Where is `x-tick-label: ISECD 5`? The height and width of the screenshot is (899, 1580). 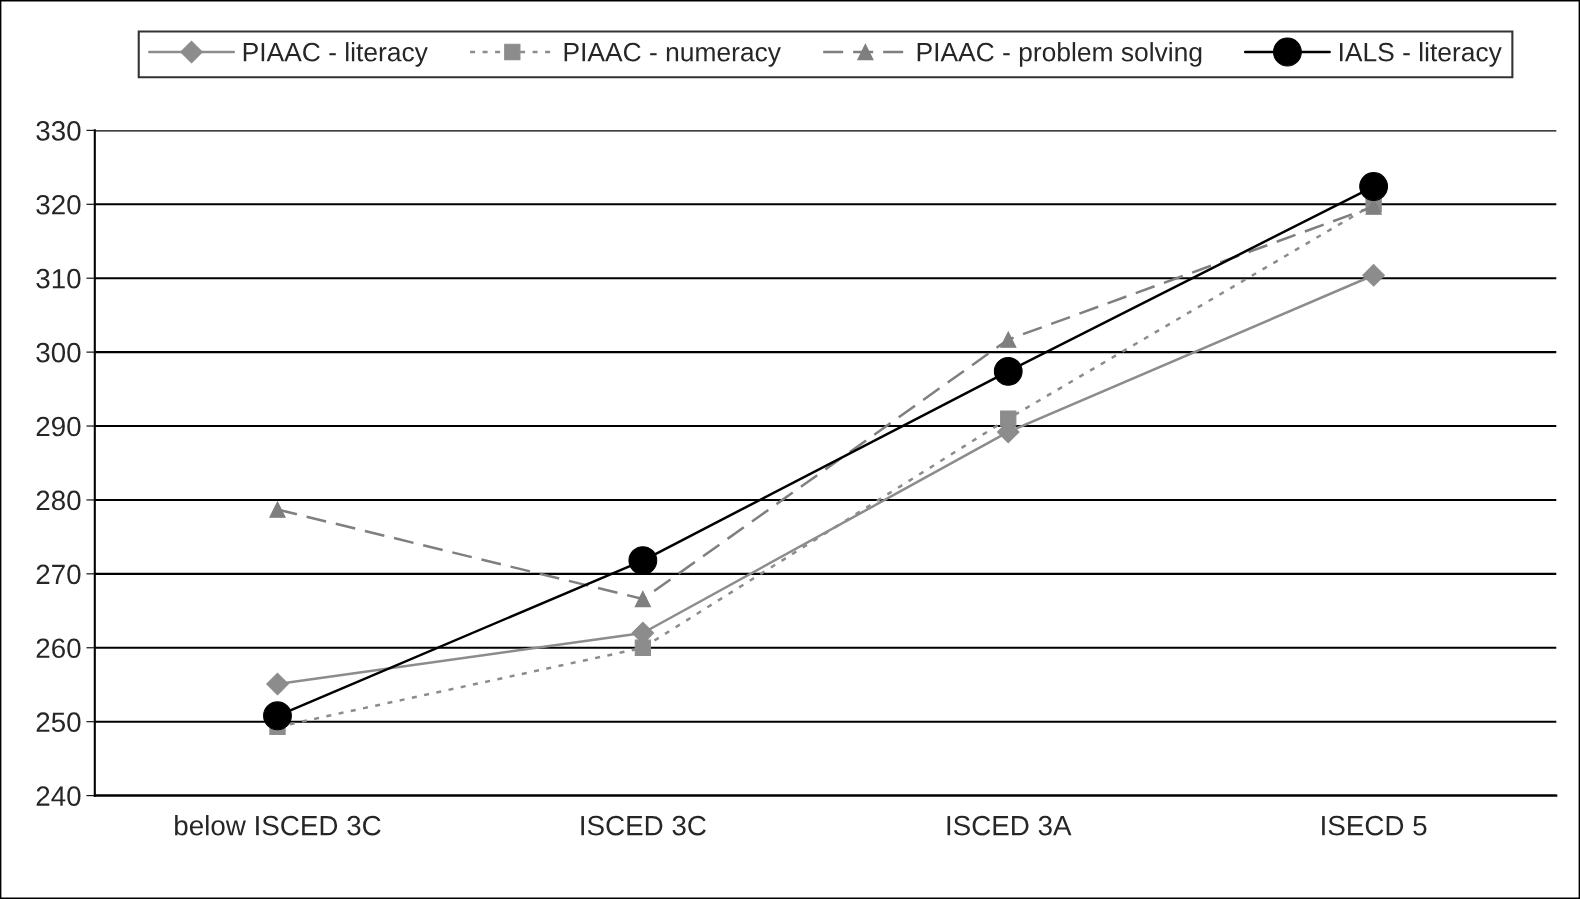 x-tick-label: ISECD 5 is located at coordinates (1374, 825).